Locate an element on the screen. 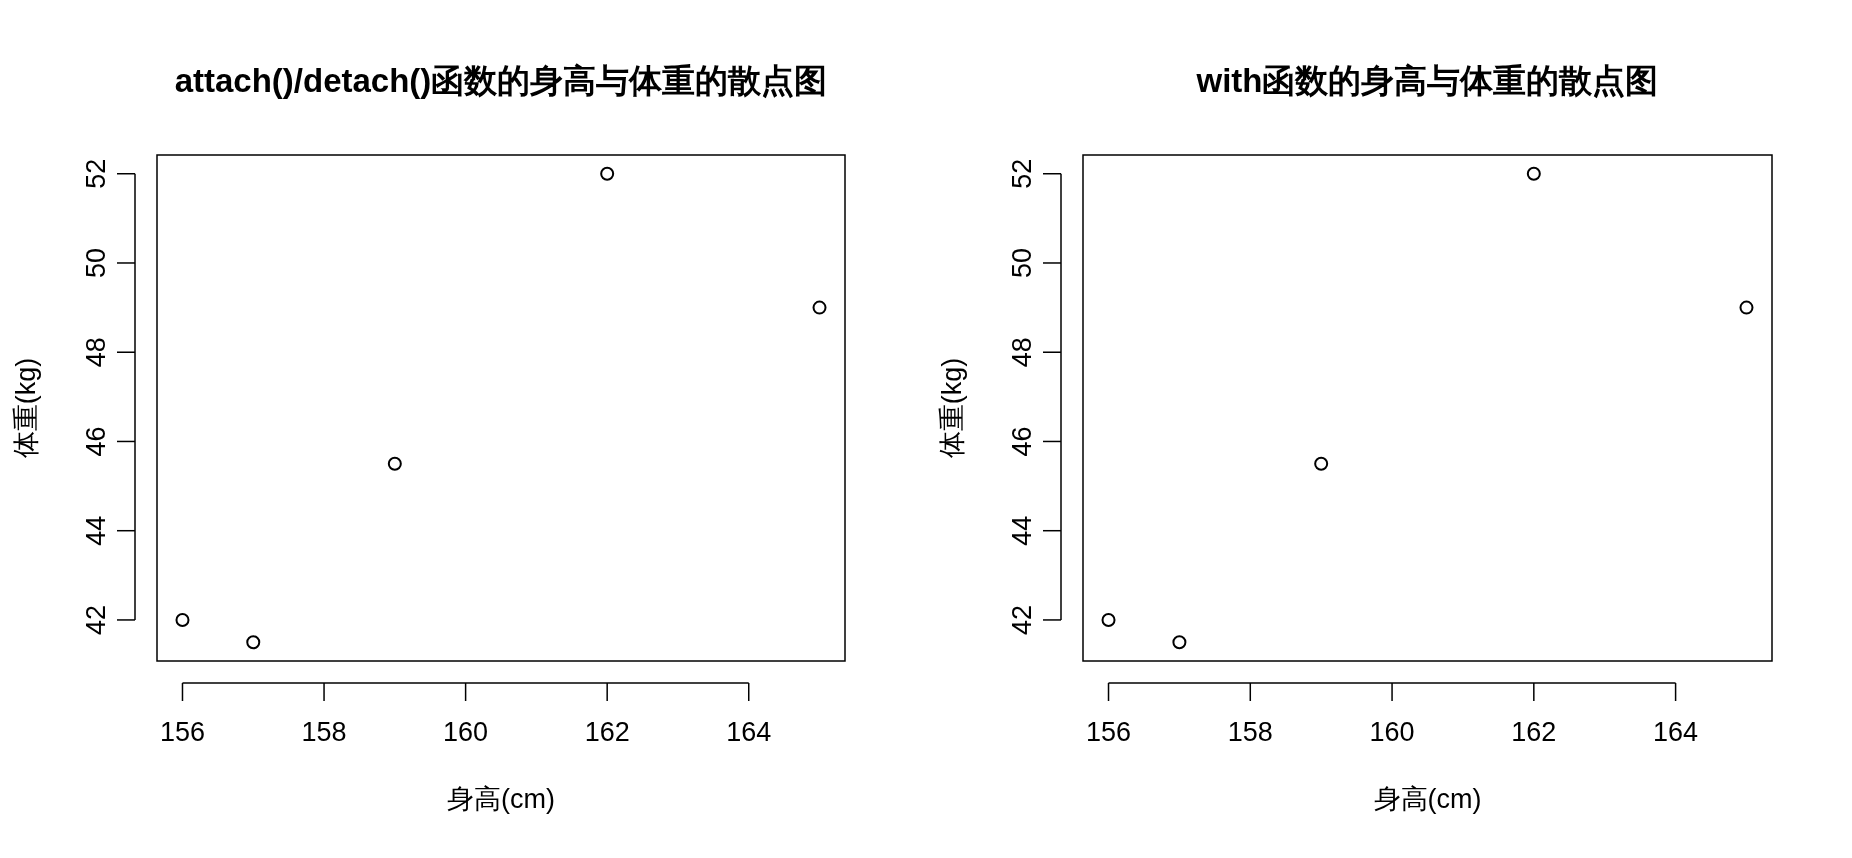 This screenshot has width=1852, height=858. chart-title: attach()/detach()函数的身高与体重的散点图 is located at coordinates (501, 80).